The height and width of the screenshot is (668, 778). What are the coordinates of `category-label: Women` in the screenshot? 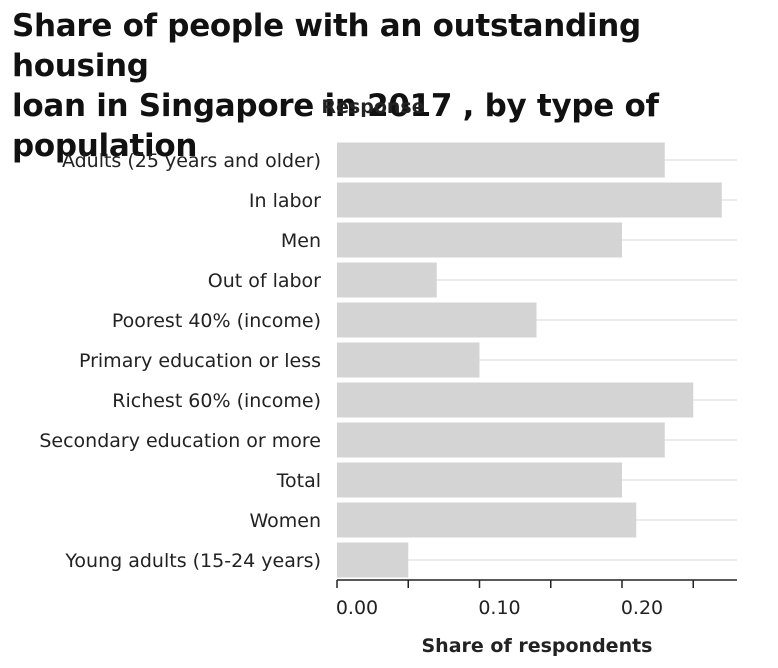 It's located at (285, 521).